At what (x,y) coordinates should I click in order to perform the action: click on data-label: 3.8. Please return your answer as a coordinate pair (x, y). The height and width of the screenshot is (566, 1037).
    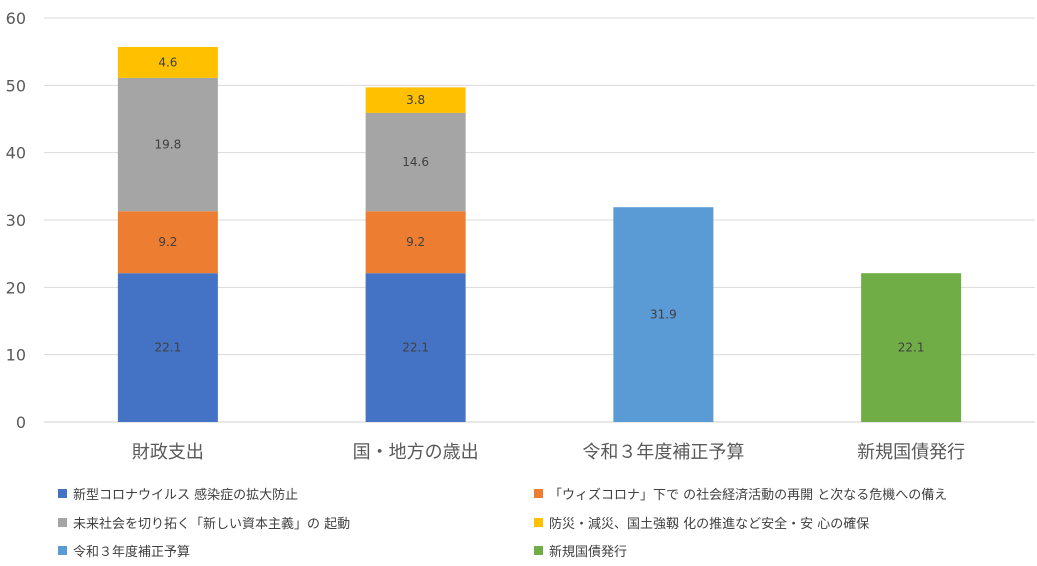
    Looking at the image, I should click on (415, 100).